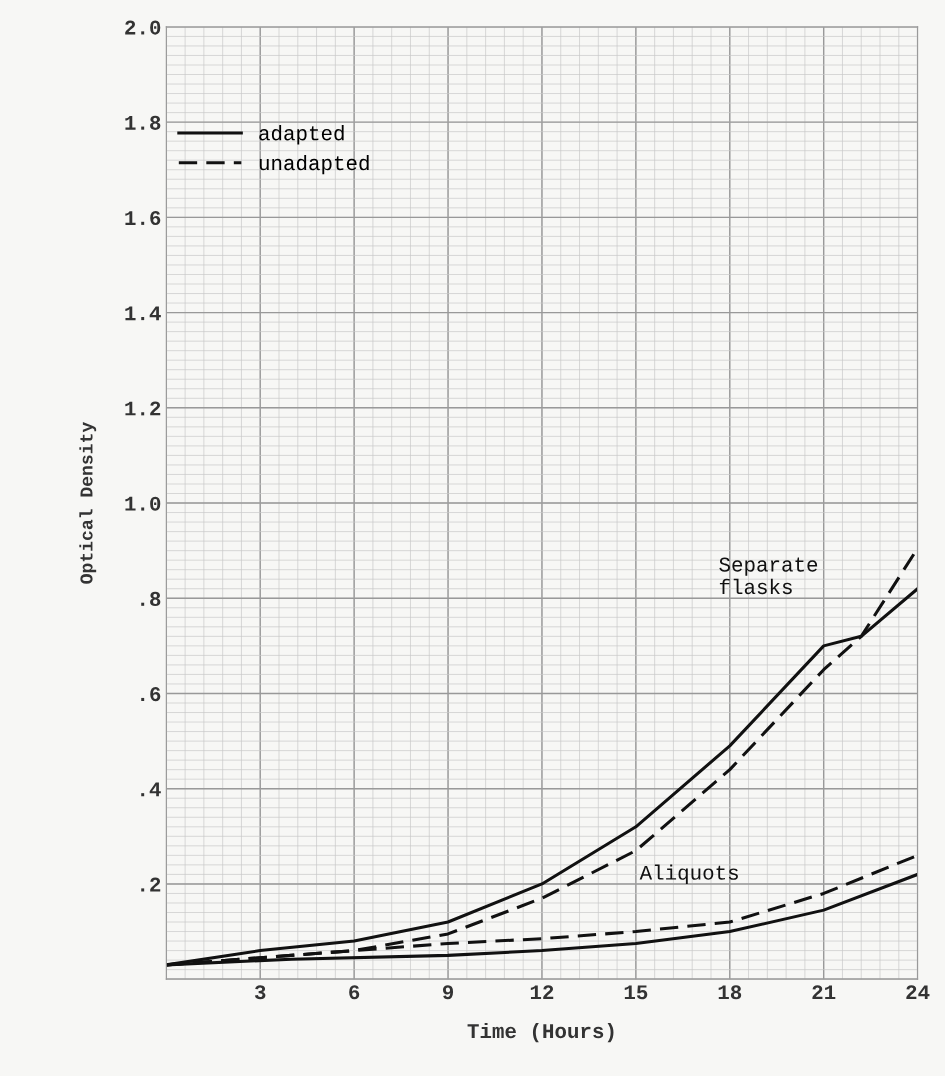  What do you see at coordinates (143, 27) in the screenshot?
I see `y-tick-label: 2.0` at bounding box center [143, 27].